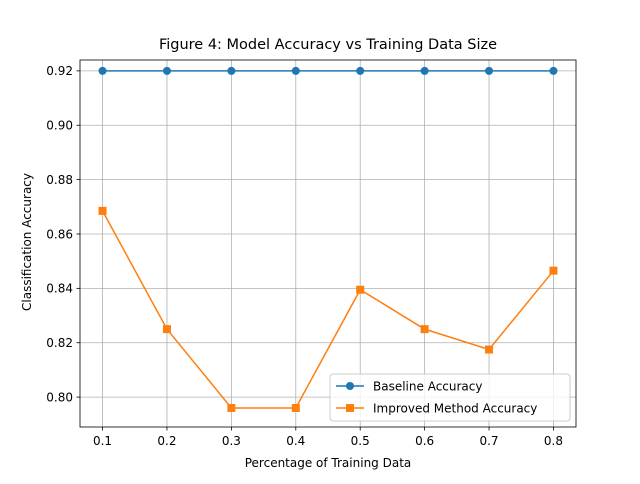 This screenshot has height=484, width=640. I want to click on x-tick-label: 0.1, so click(102, 441).